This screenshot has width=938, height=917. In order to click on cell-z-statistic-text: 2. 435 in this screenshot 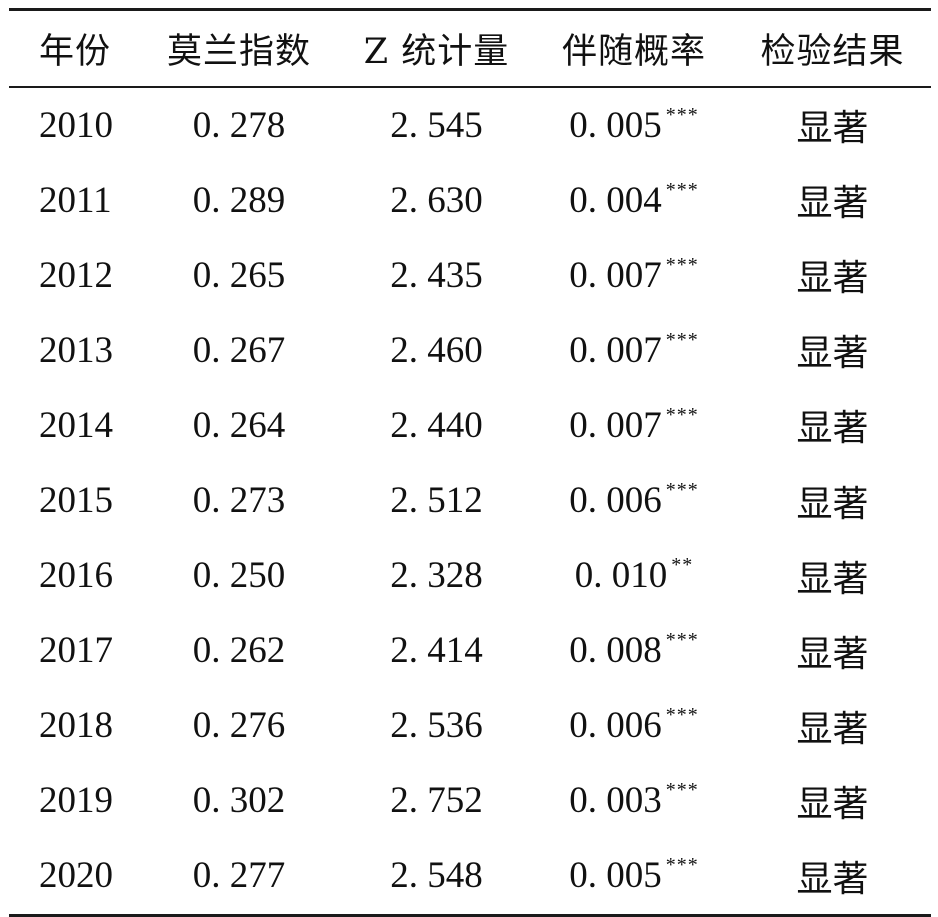, I will do `click(436, 275)`.